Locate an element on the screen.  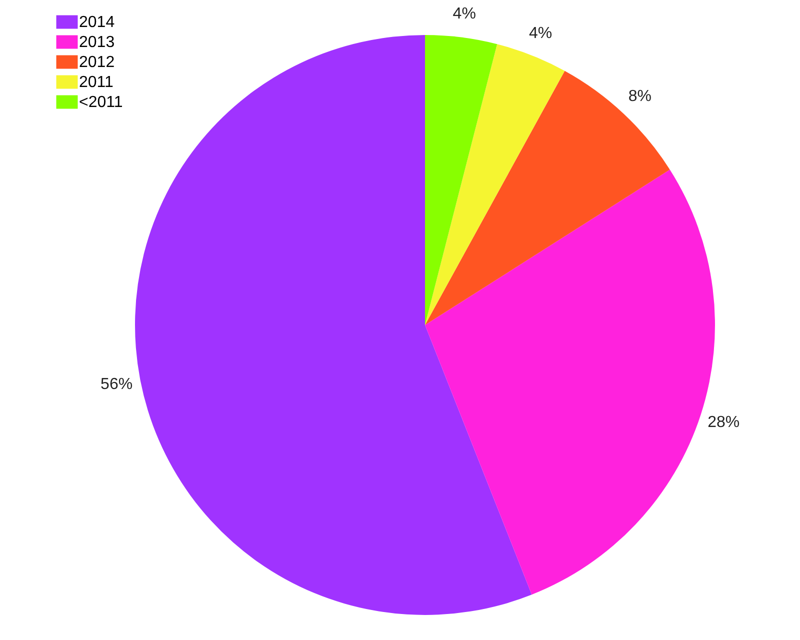
legend-label: 2013 is located at coordinates (97, 42).